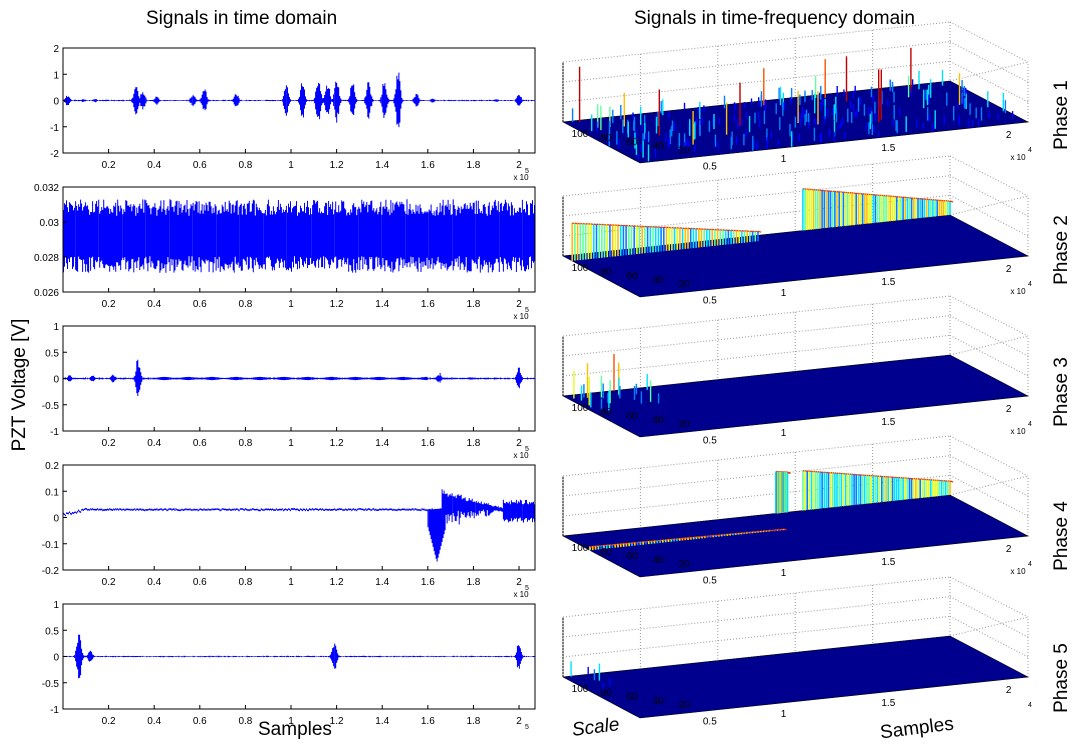 This screenshot has height=745, width=1080. I want to click on time-panel-frame, so click(299, 517).